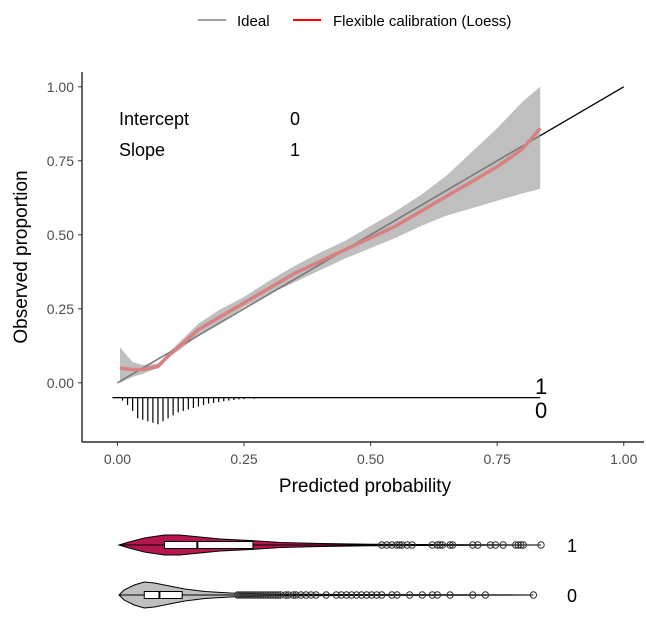  I want to click on slope-label: Slope, so click(142, 150).